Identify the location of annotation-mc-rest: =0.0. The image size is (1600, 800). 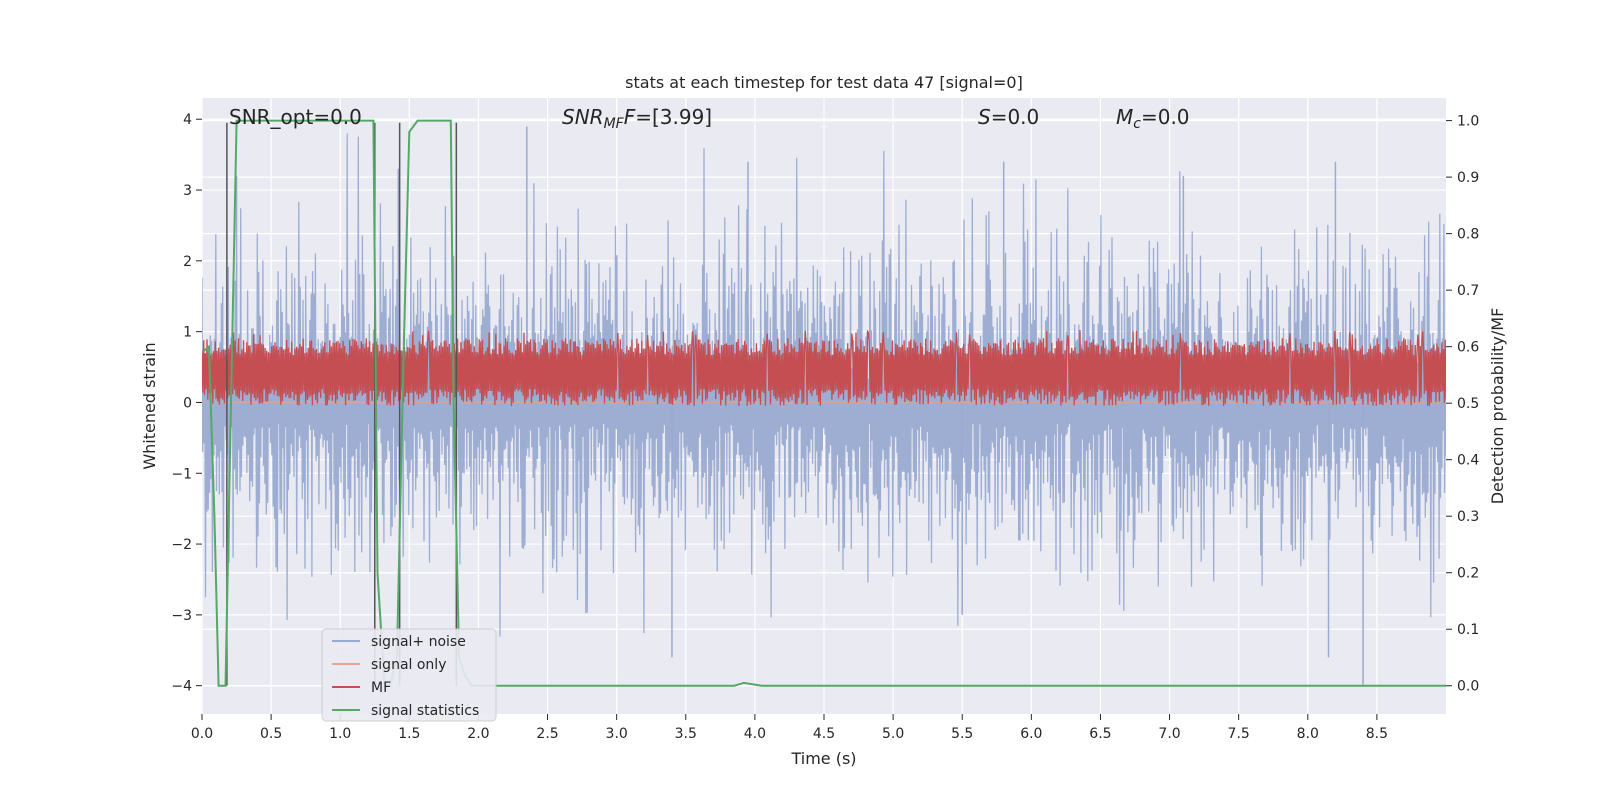
(1165, 117).